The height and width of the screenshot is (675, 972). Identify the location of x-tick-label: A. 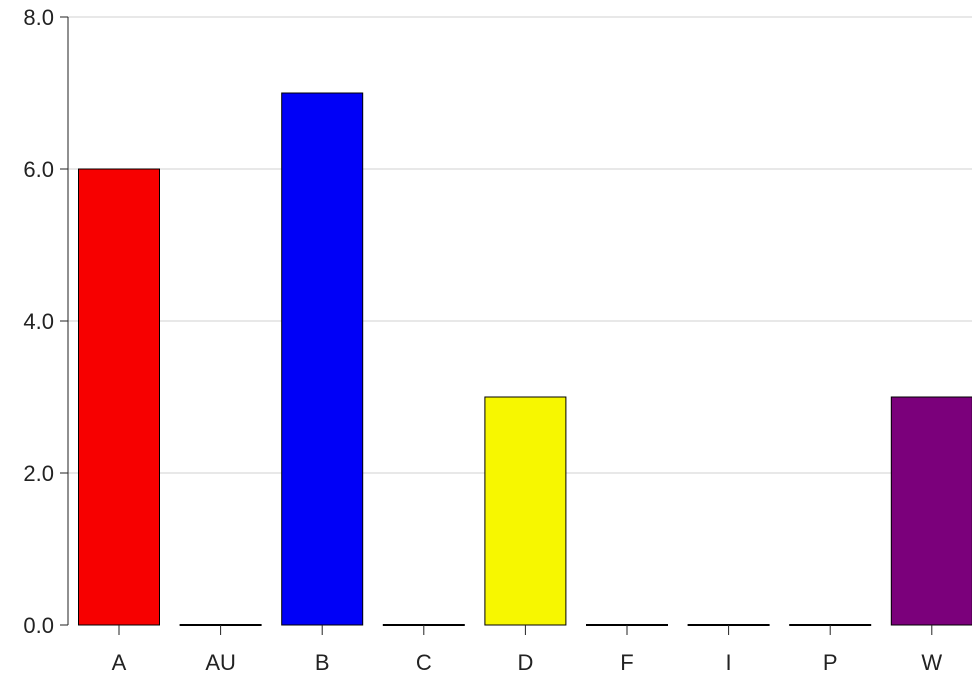
(119, 662).